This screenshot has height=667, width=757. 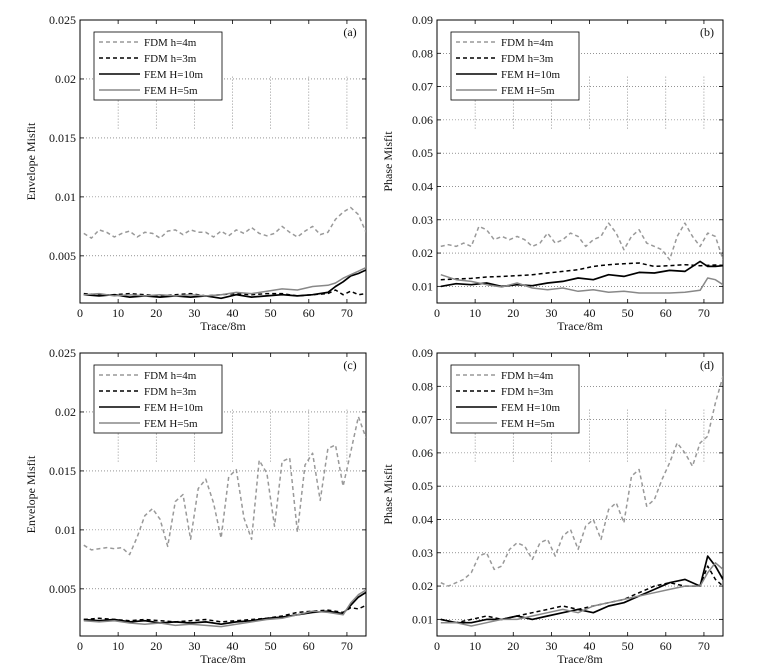 What do you see at coordinates (422, 486) in the screenshot?
I see `y-tick-label: 0.05` at bounding box center [422, 486].